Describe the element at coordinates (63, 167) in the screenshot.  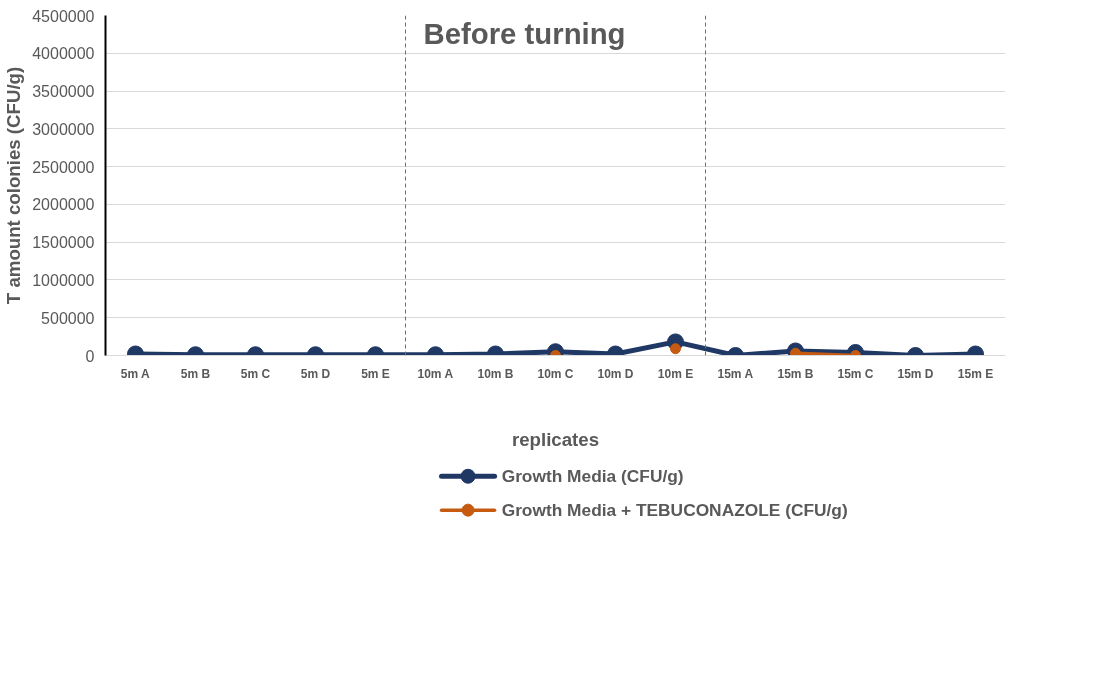
I see `y-tick-label: 2500000` at that location.